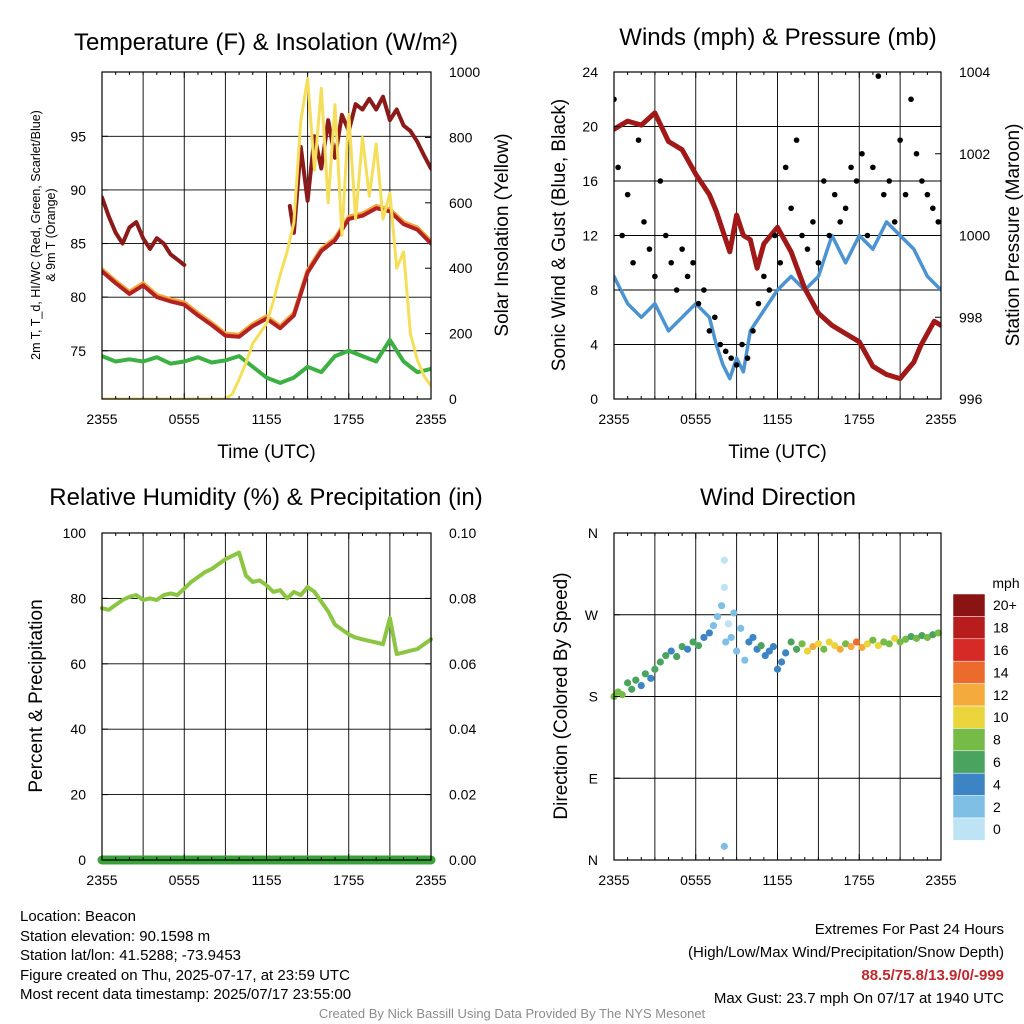 This screenshot has width=1024, height=1024. Describe the element at coordinates (51, 234) in the screenshot. I see `temperature-ylabel-line2: & 9m T (Orange)` at that location.